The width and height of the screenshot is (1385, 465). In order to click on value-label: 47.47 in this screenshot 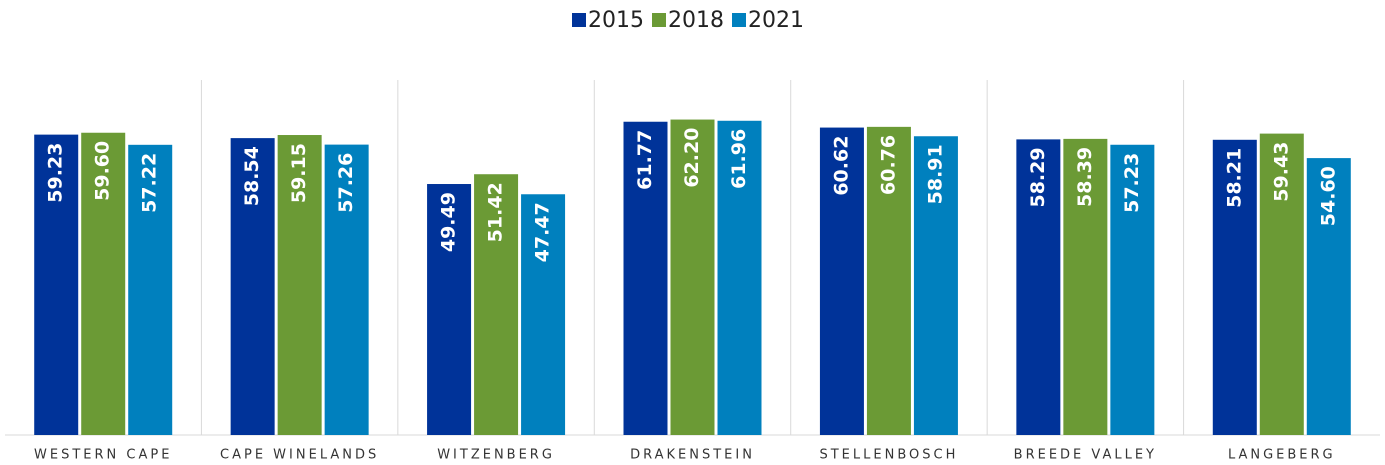, I will do `click(543, 232)`.